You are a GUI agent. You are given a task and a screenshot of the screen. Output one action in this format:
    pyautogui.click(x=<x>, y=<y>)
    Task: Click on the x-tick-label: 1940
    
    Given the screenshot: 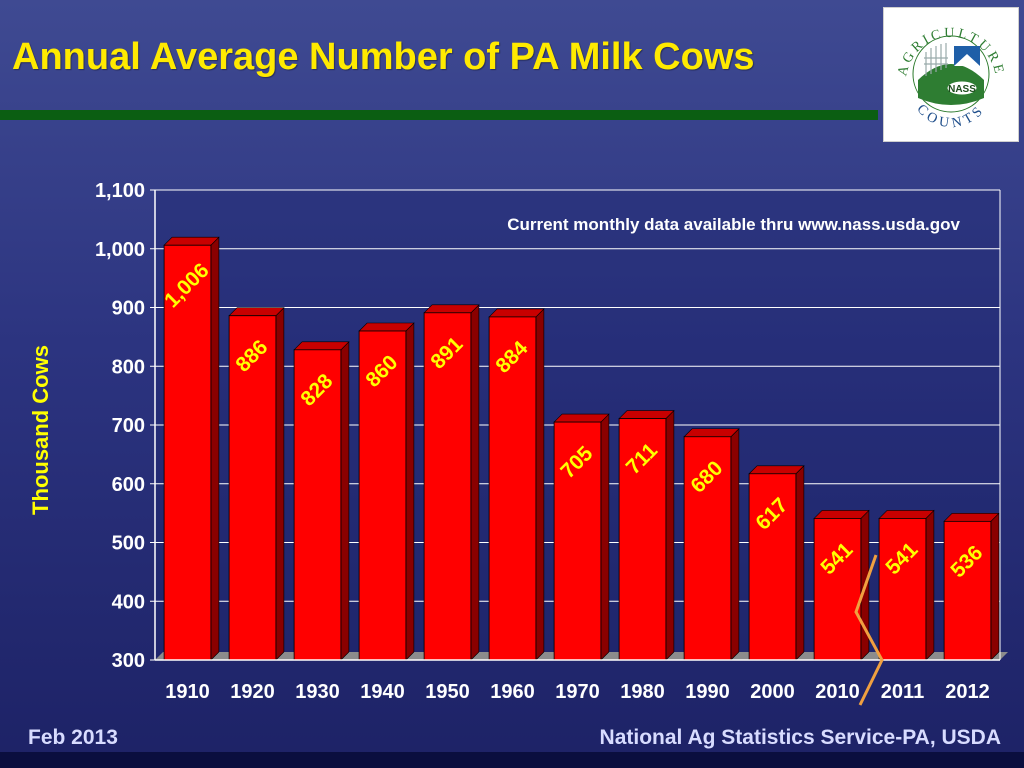 What is the action you would take?
    pyautogui.click(x=382, y=692)
    